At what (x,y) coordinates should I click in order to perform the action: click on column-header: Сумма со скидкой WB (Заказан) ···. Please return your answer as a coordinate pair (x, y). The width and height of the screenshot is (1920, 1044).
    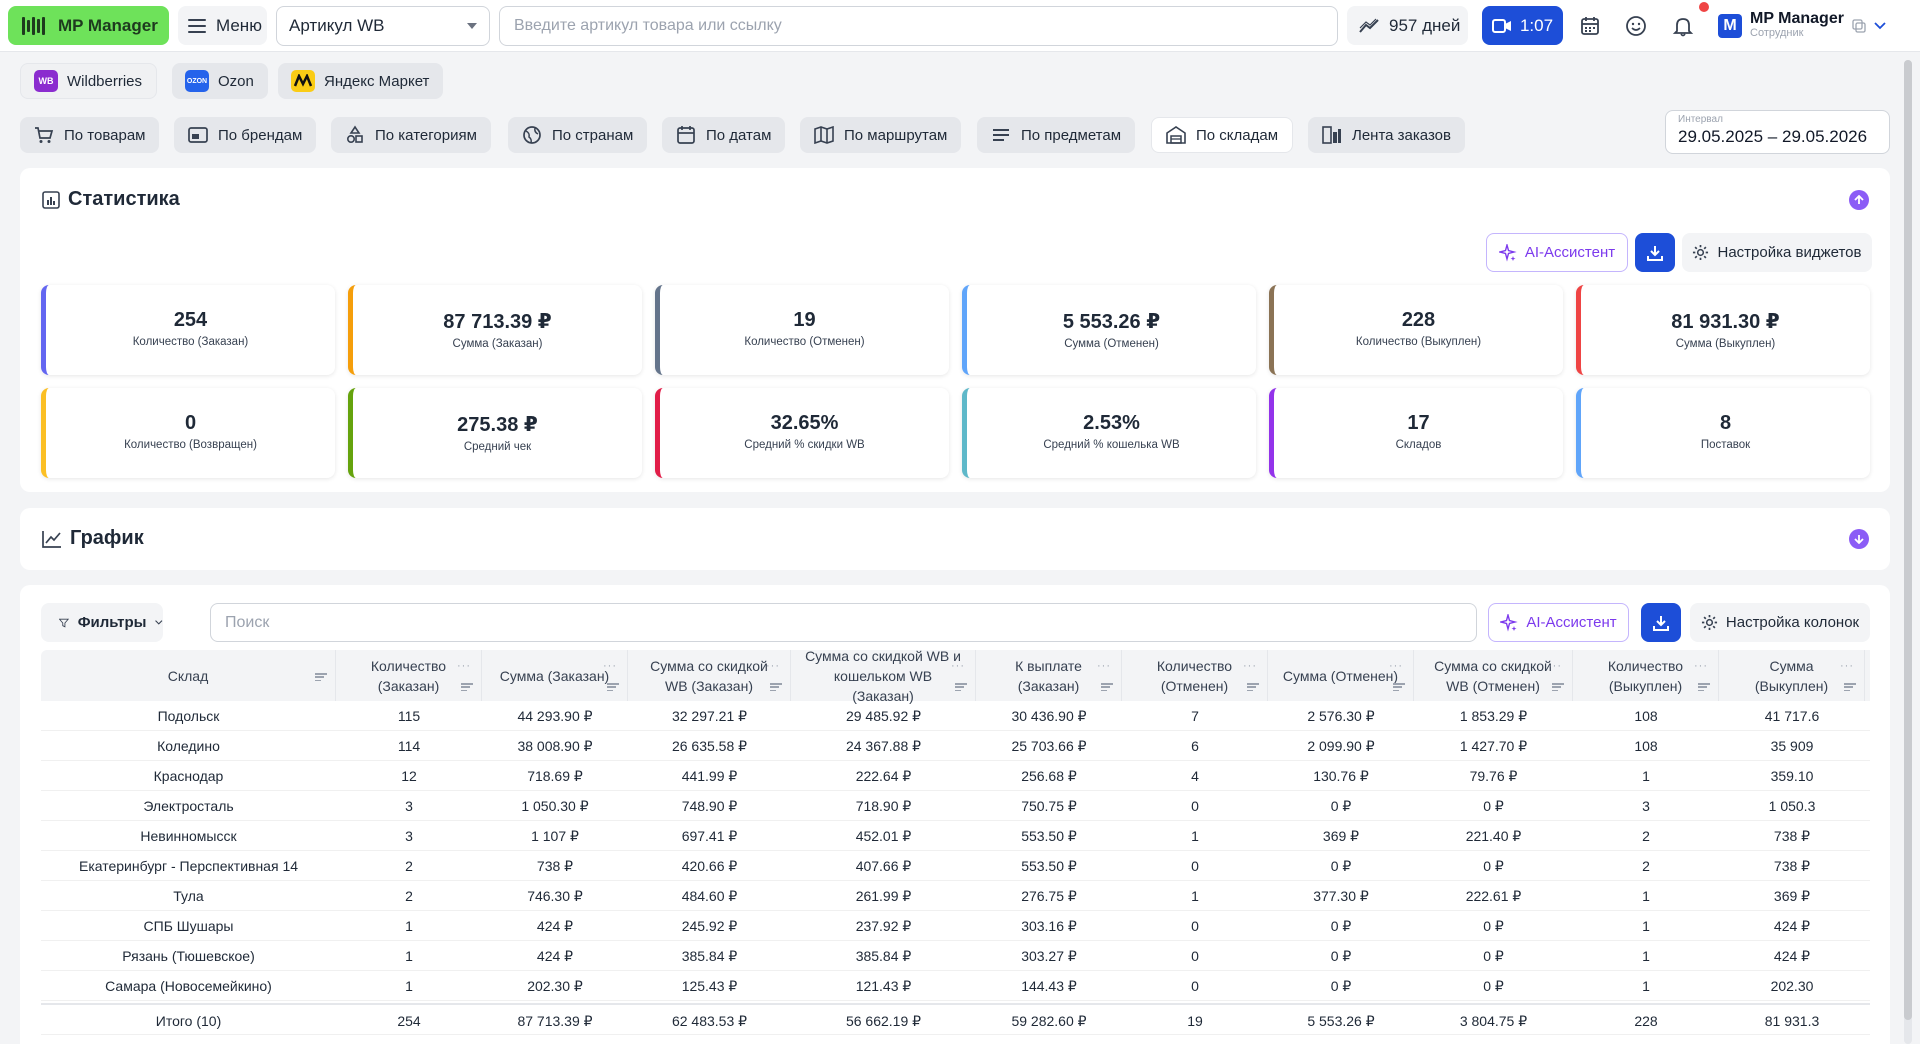
    Looking at the image, I should click on (709, 675).